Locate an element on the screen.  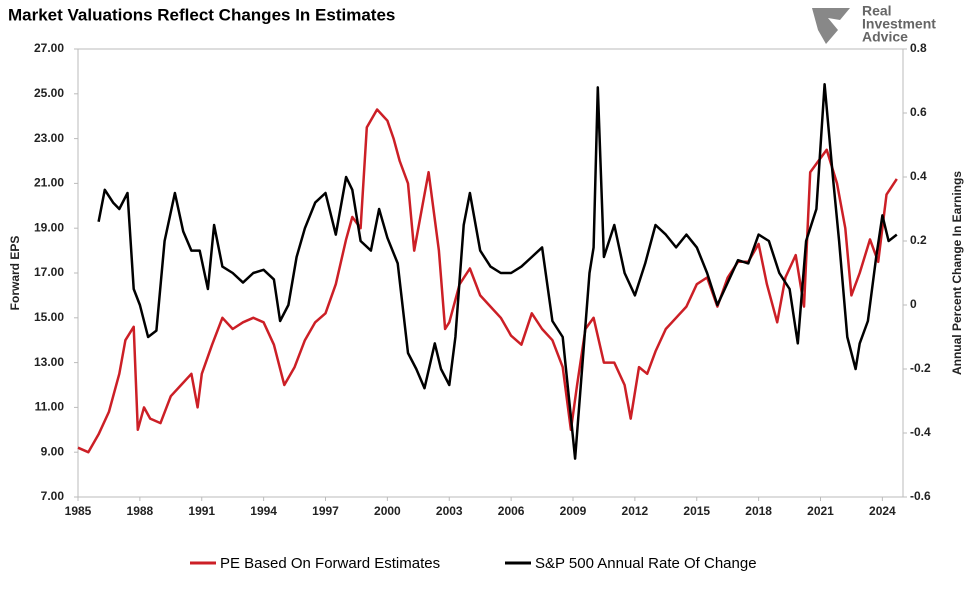
y-tick-label: 15.00 is located at coordinates (49, 317).